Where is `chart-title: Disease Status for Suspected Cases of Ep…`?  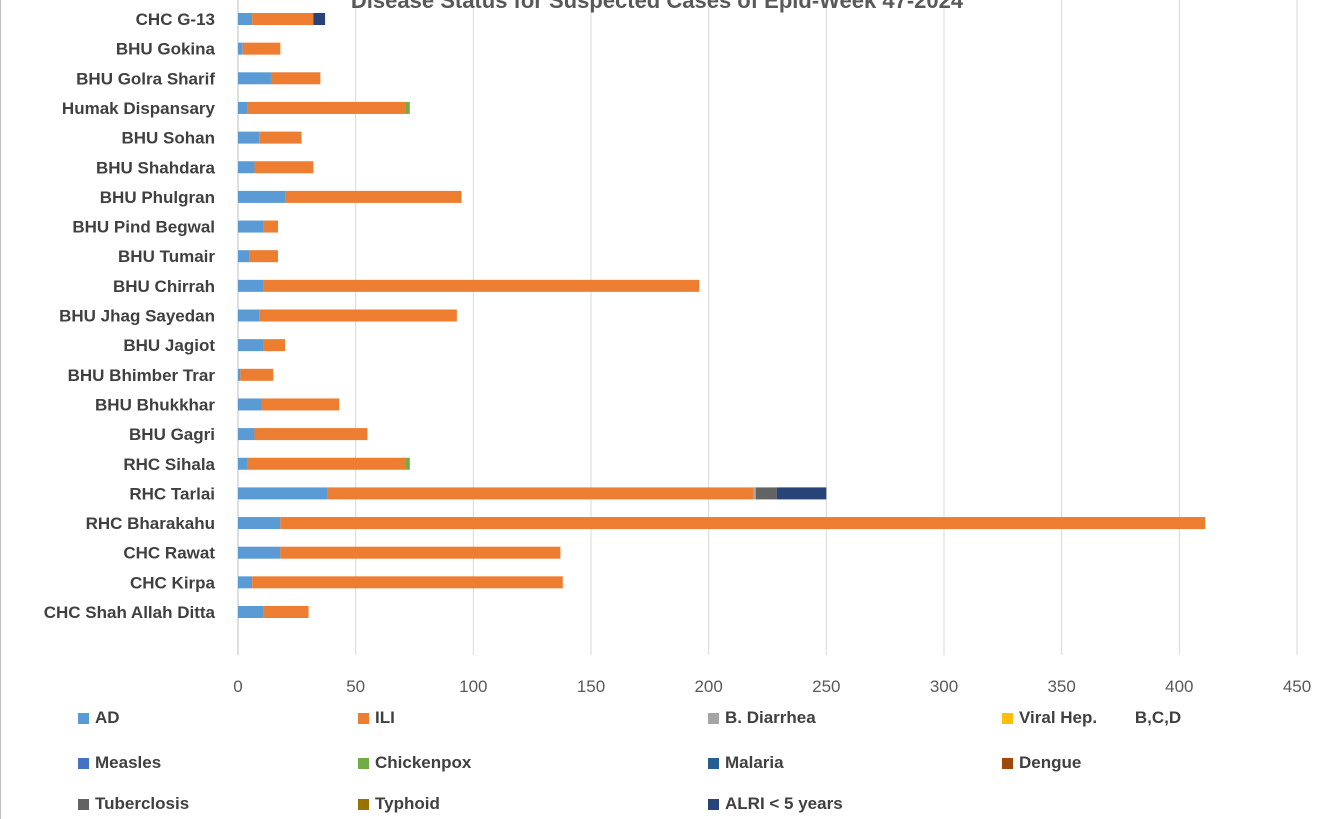 chart-title: Disease Status for Suspected Cases of Ep… is located at coordinates (657, 6).